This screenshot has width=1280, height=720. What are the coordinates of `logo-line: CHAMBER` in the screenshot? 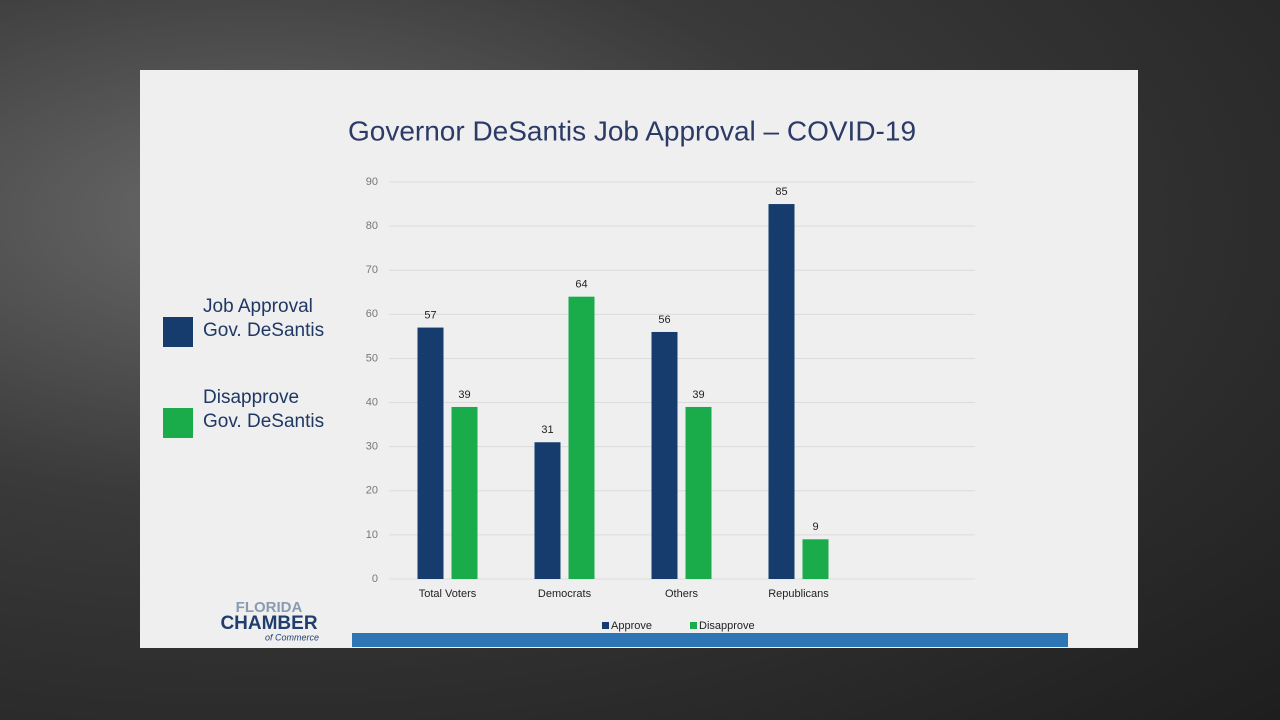 It's located at (268, 623).